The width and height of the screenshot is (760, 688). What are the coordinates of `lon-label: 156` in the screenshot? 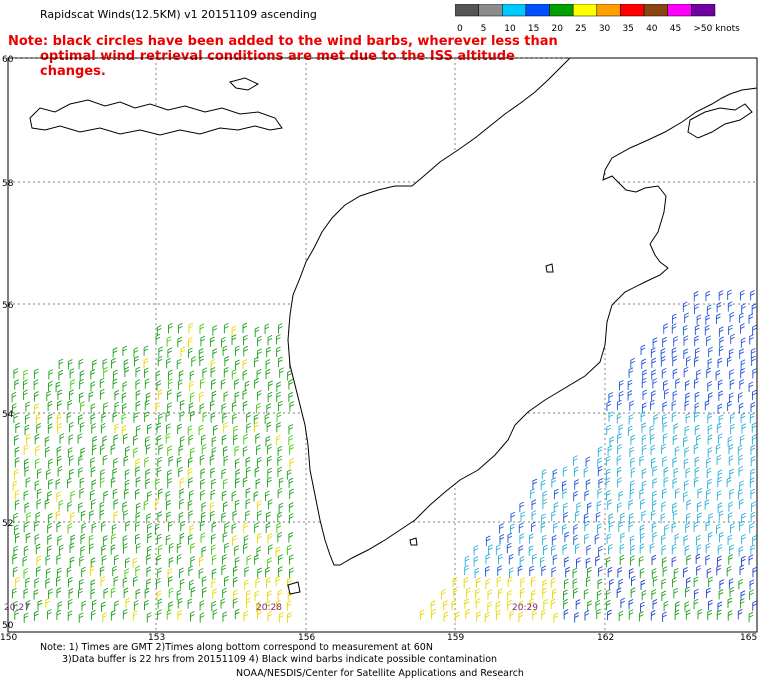 It's located at (306, 638).